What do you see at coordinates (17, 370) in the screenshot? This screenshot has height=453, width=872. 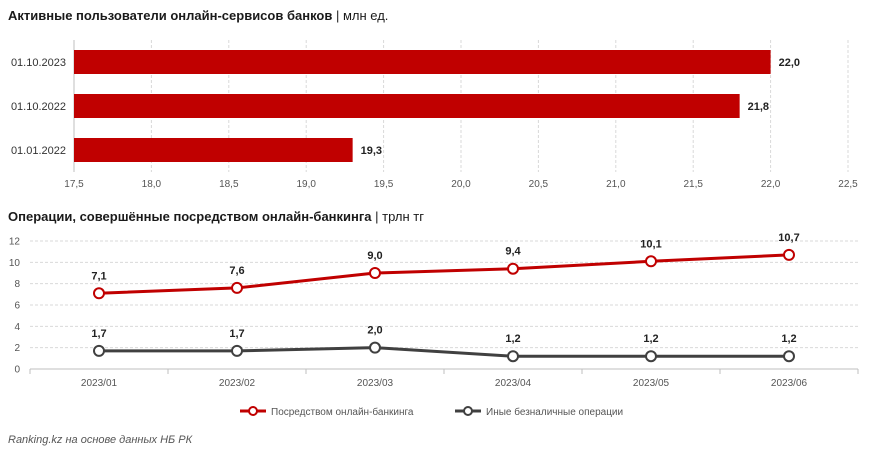 I see `y-tick-label: 0` at bounding box center [17, 370].